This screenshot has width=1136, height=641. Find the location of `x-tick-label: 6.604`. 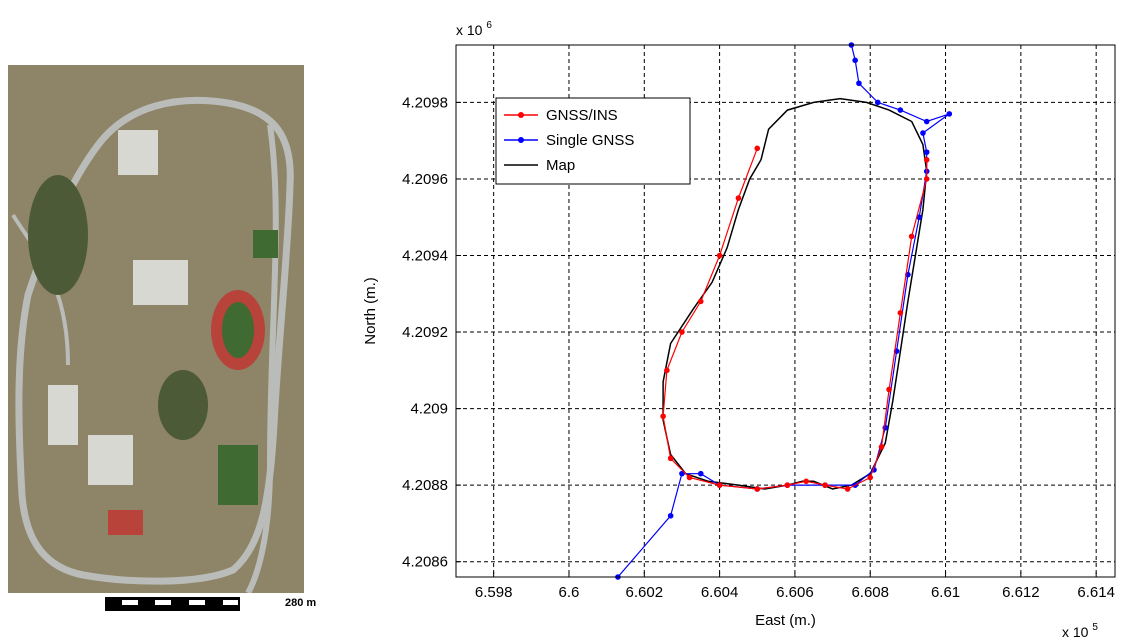

x-tick-label: 6.604 is located at coordinates (720, 592).